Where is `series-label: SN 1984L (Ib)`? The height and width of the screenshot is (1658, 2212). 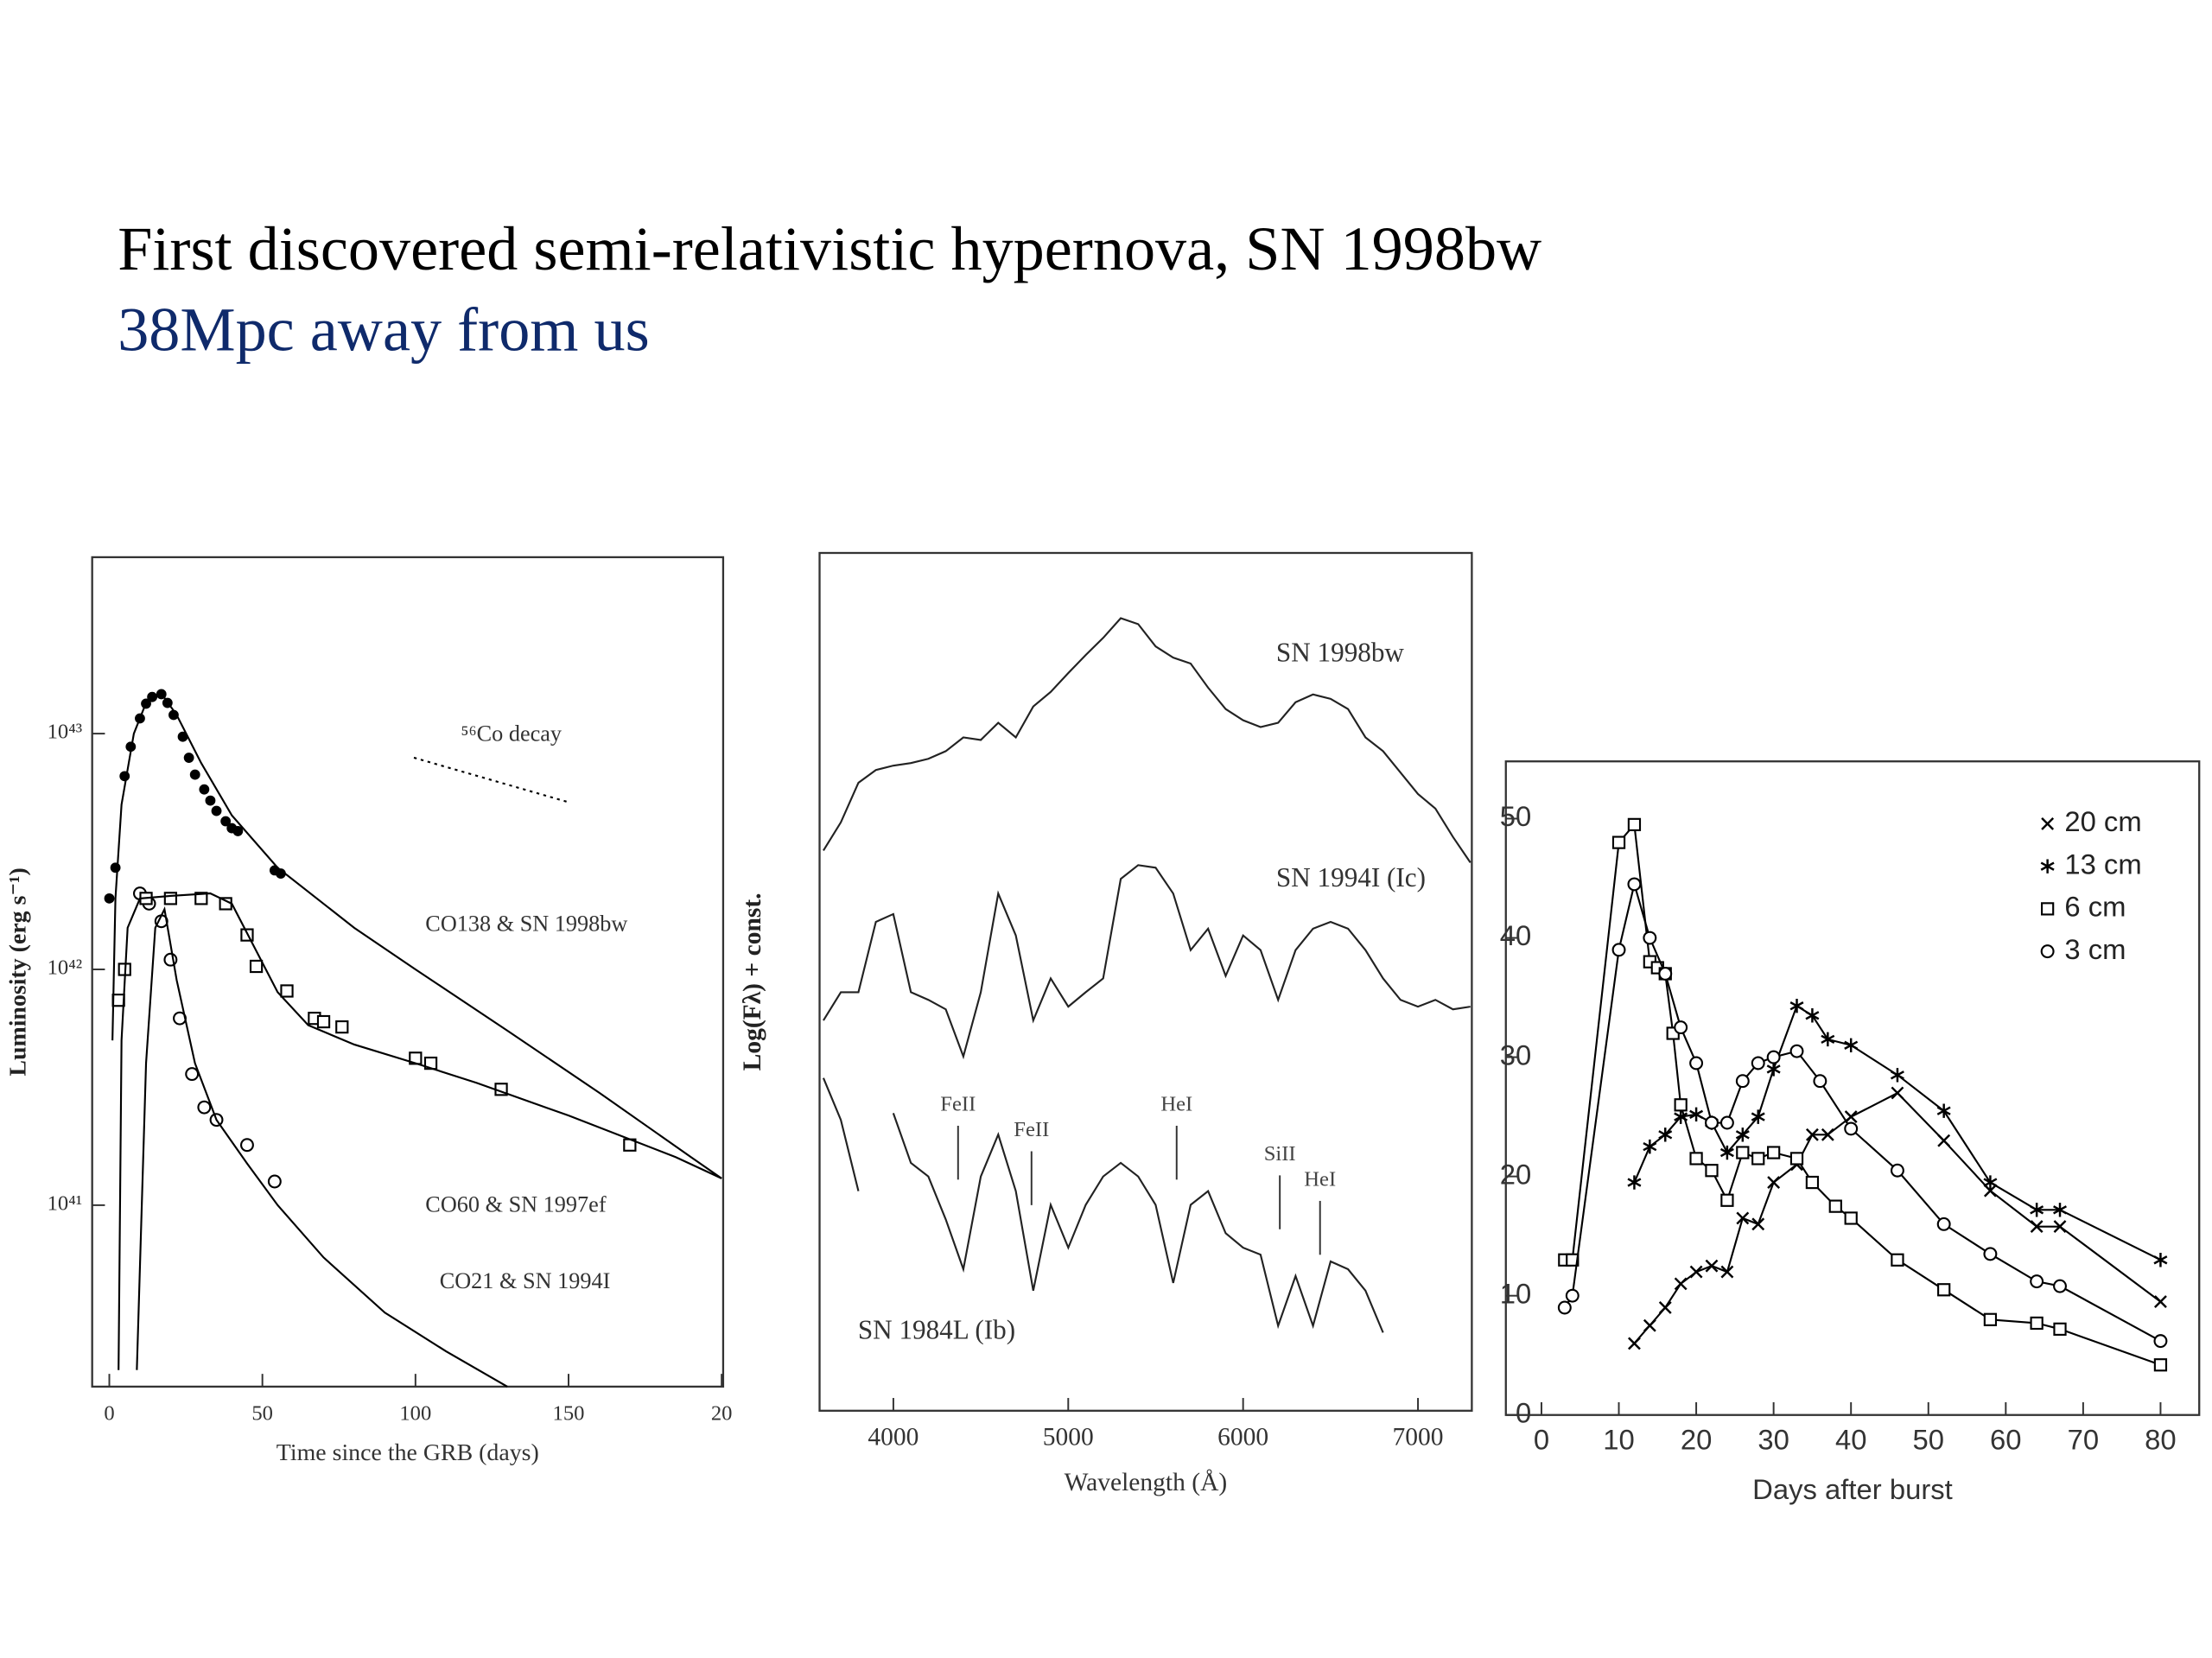
series-label: SN 1984L (Ib) is located at coordinates (936, 1330).